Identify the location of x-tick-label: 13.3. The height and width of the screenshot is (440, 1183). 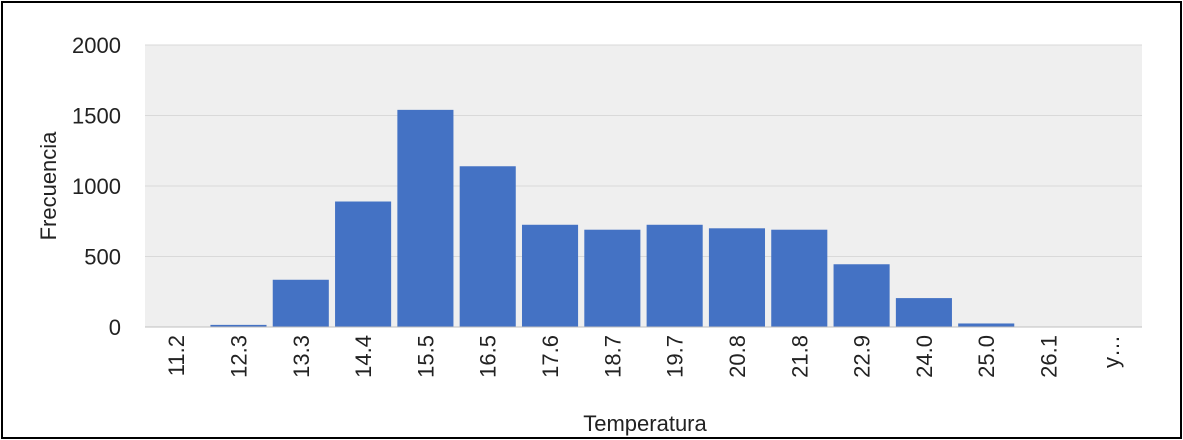
(301, 356).